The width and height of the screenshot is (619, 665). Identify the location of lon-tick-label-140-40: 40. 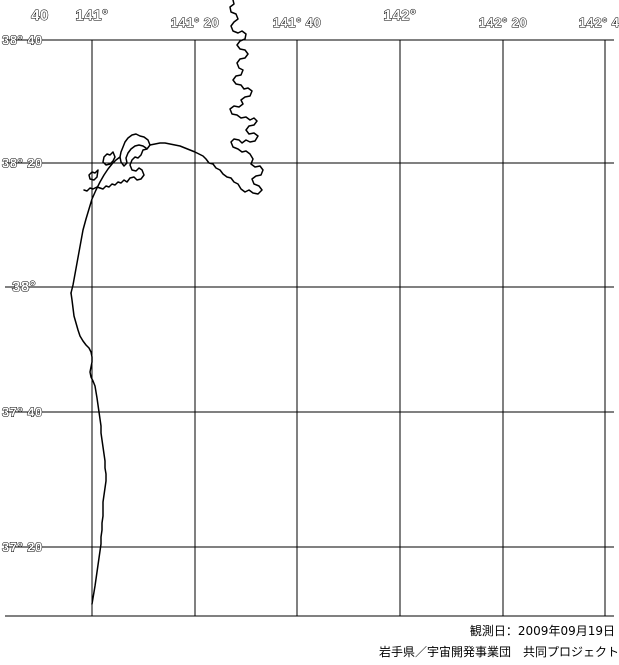
(40, 15).